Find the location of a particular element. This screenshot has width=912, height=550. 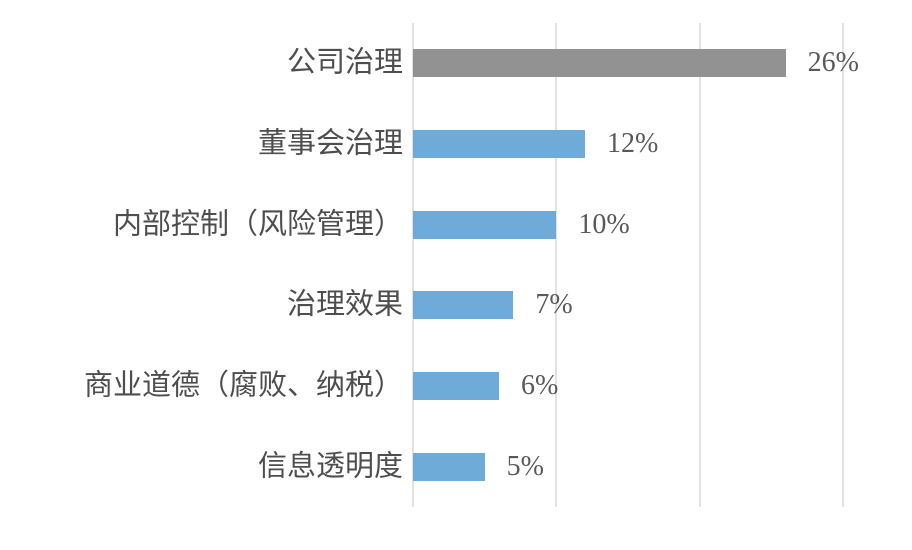

category-label: 内部控制（风险管理） is located at coordinates (257, 224).